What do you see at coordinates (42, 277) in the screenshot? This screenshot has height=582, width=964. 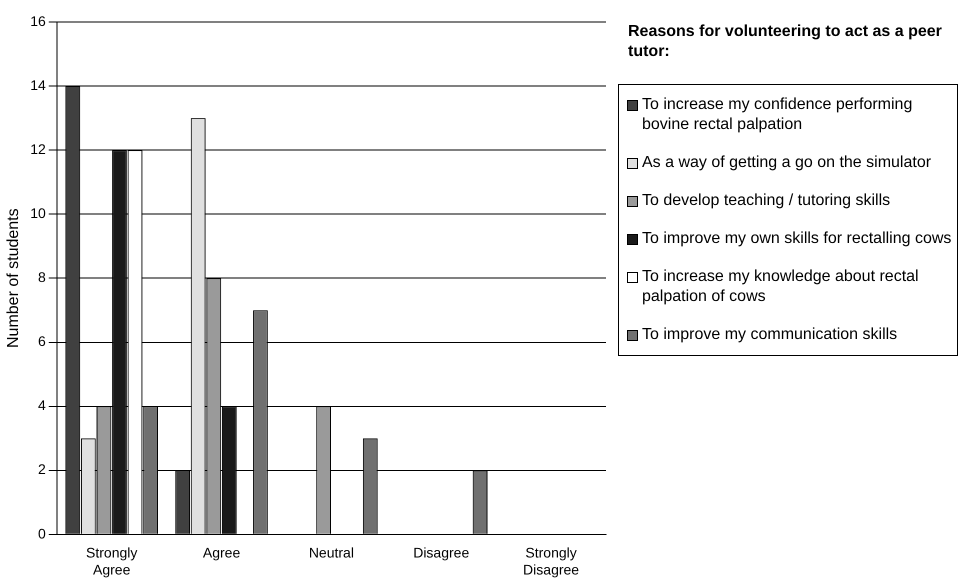 I see `y-tick-label: 8` at bounding box center [42, 277].